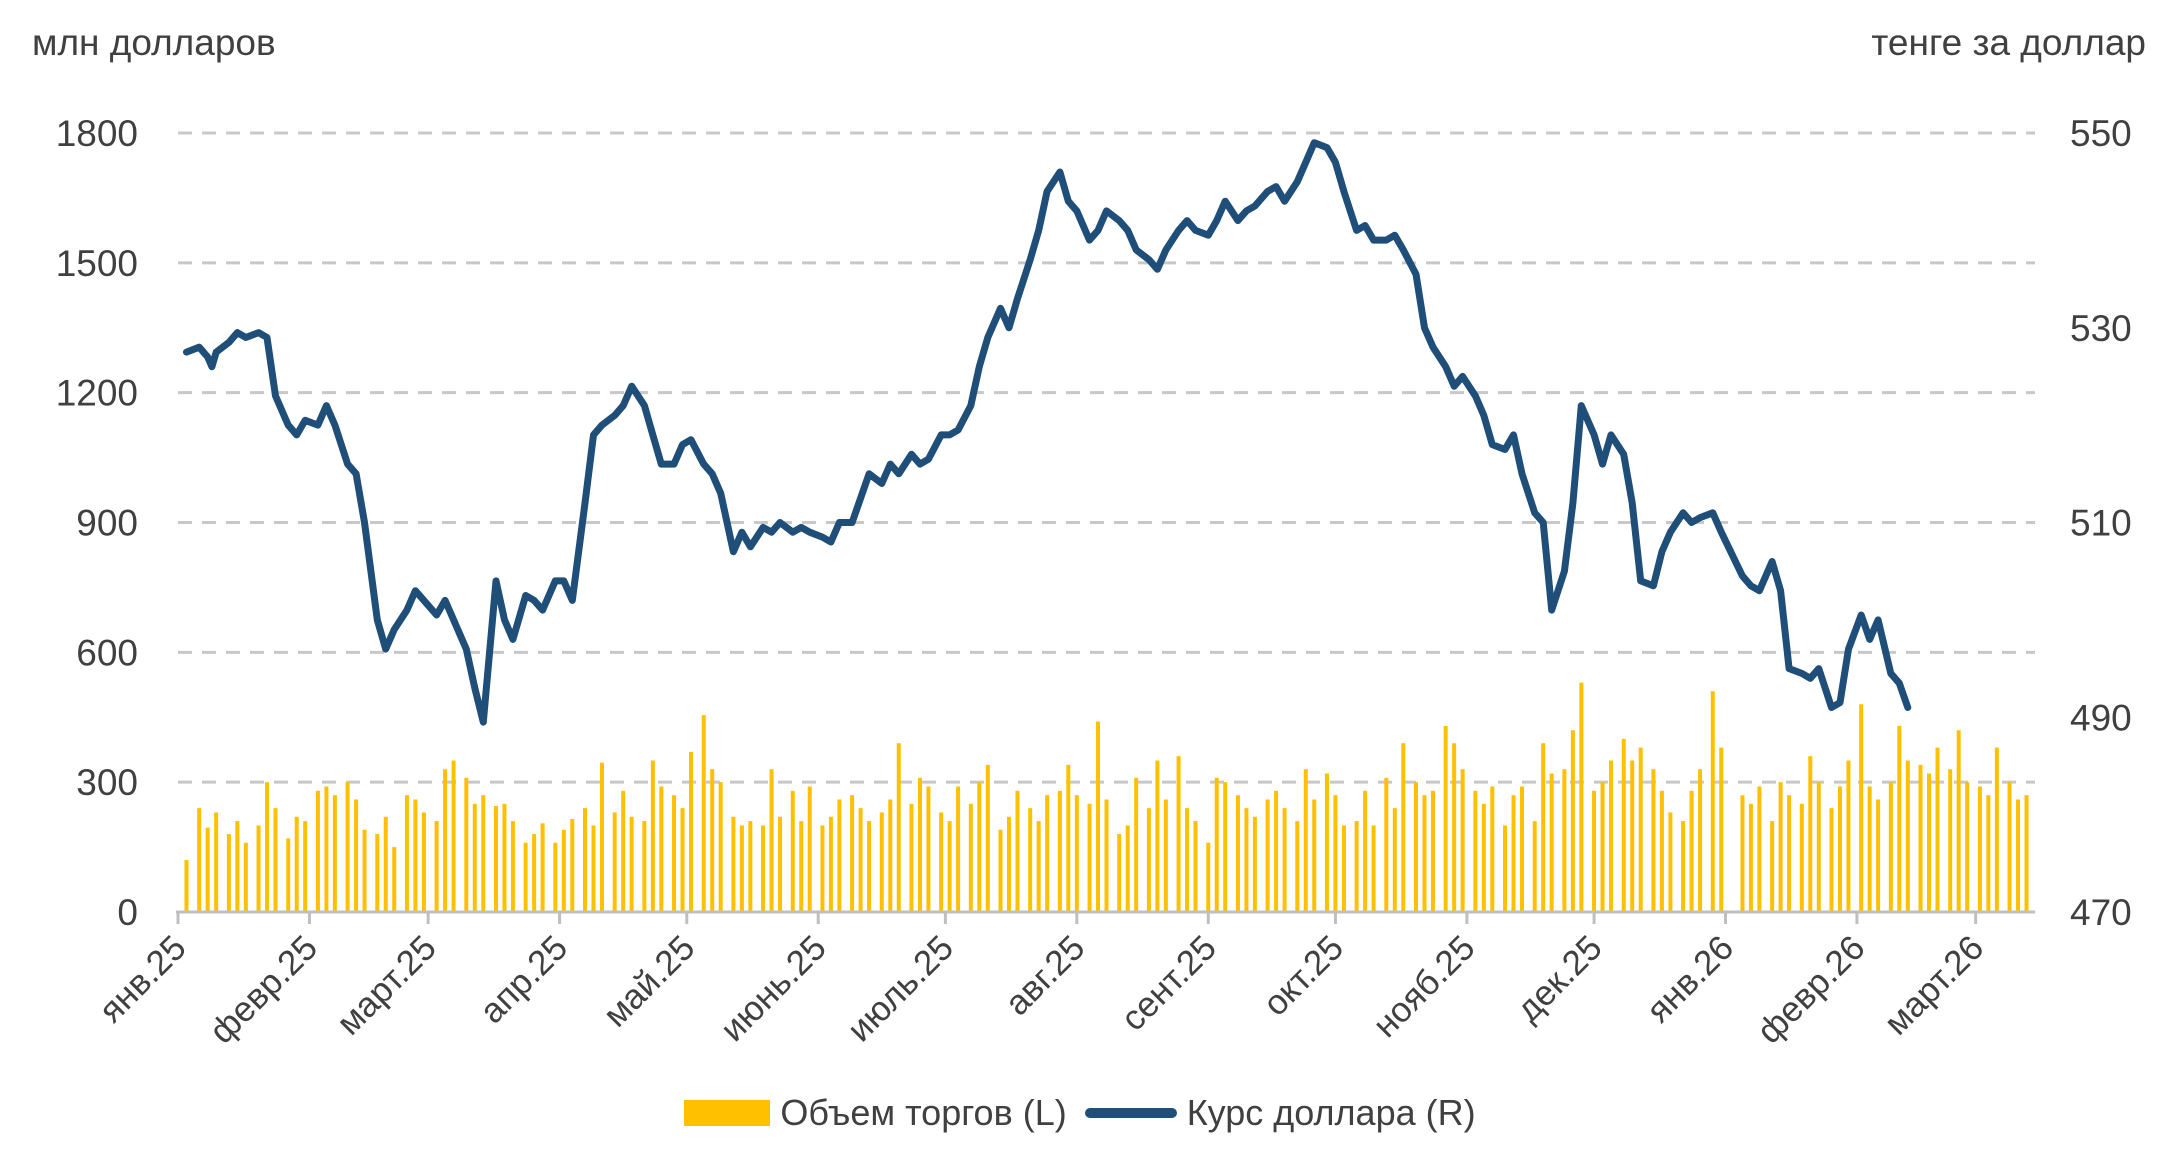 The width and height of the screenshot is (2160, 1169). Describe the element at coordinates (1105, 917) in the screenshot. I see `axes` at that location.